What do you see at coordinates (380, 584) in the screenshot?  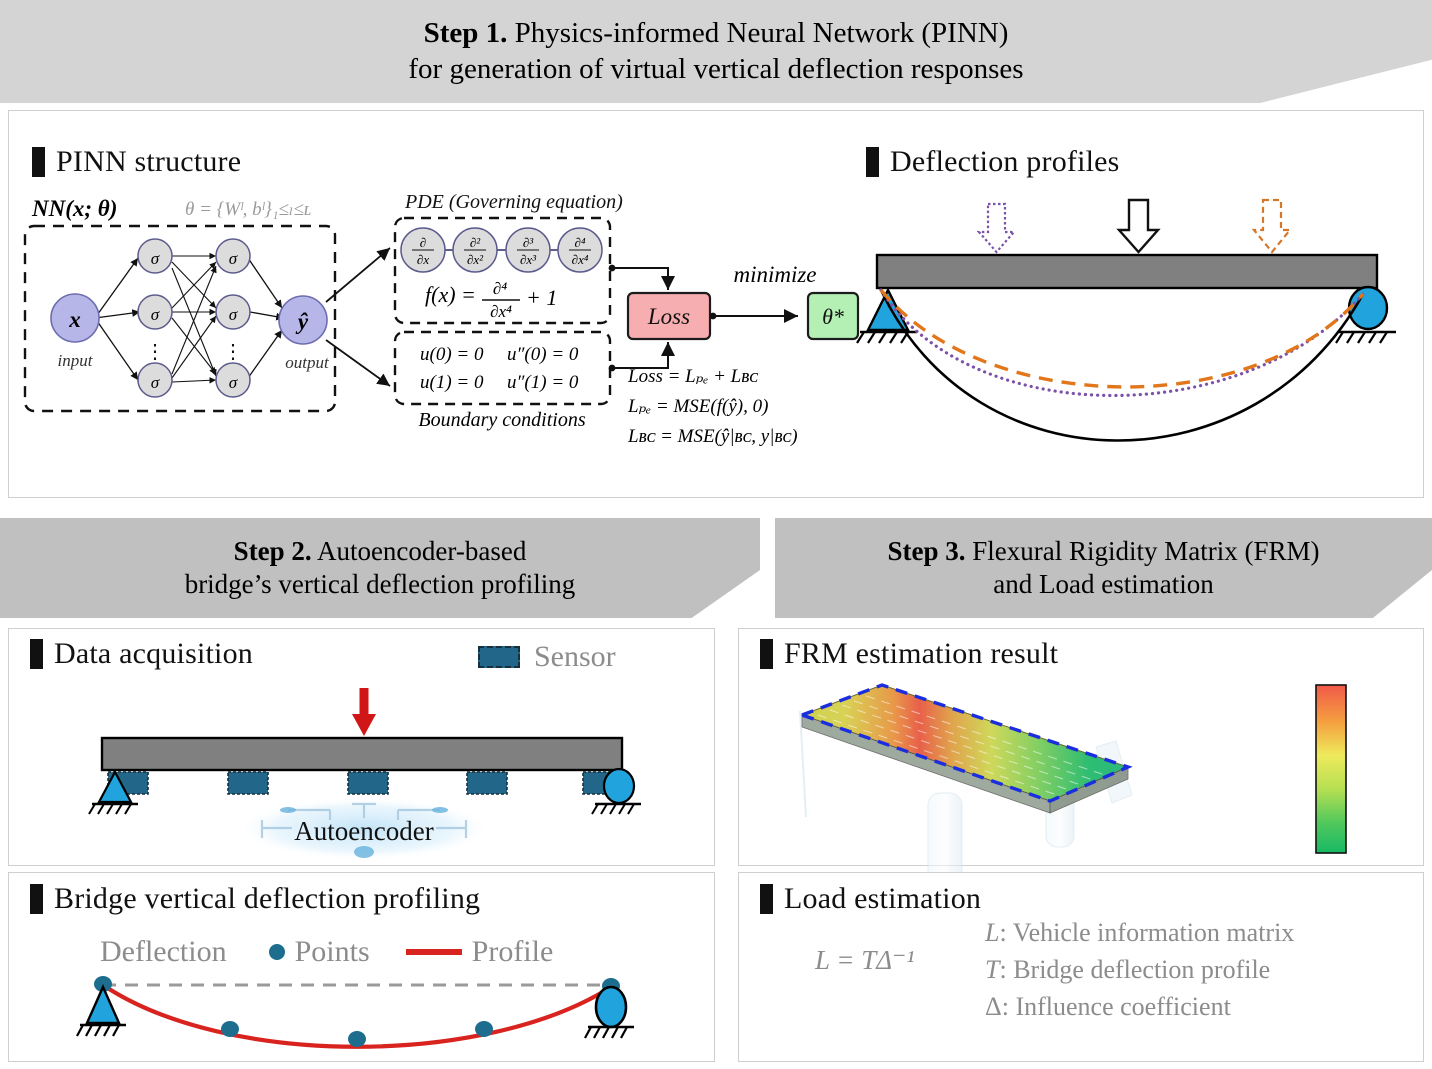 I see `step2-title-line2: bridge’s vertical deflection profiling` at bounding box center [380, 584].